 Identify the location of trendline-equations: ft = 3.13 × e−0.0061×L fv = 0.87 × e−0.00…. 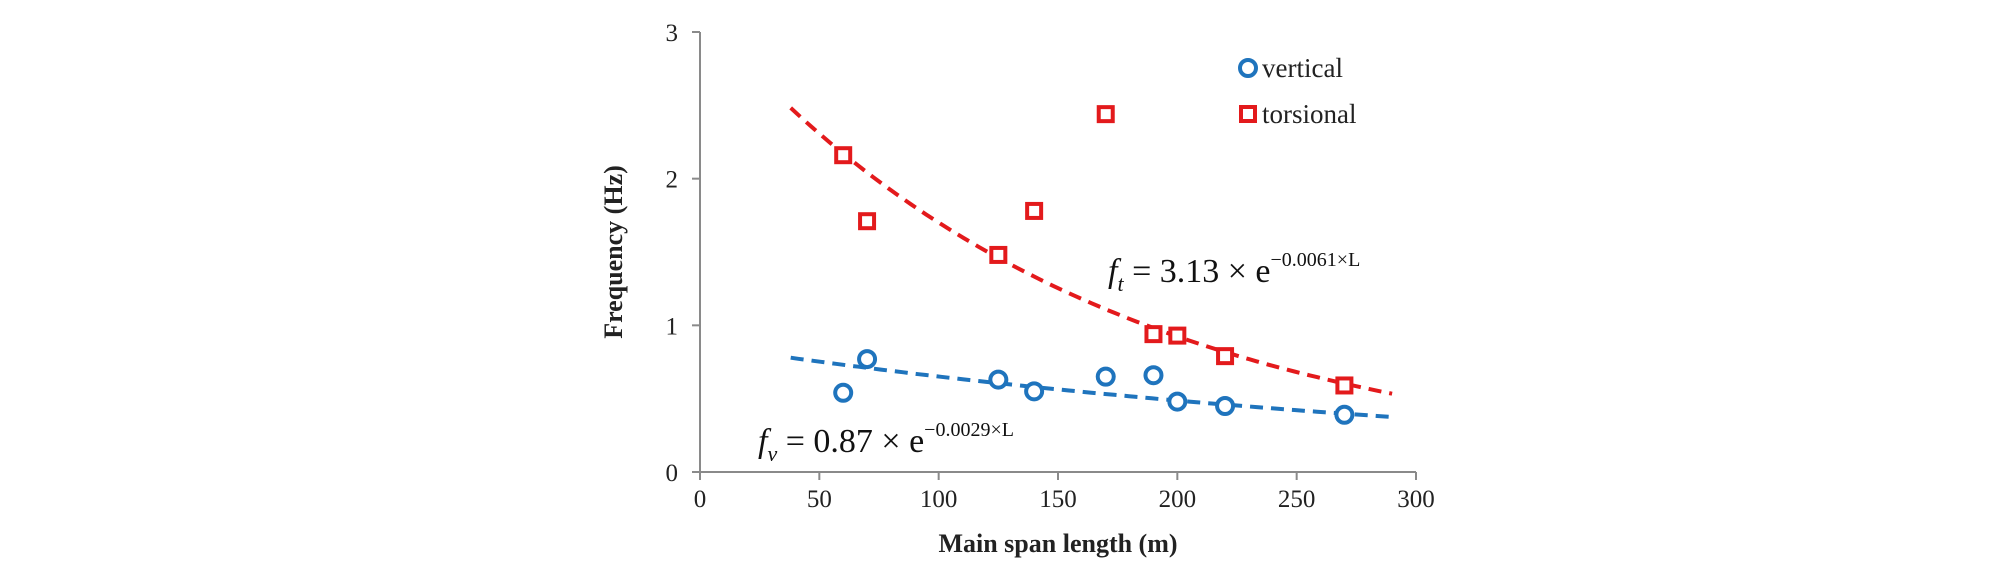
(1059, 357).